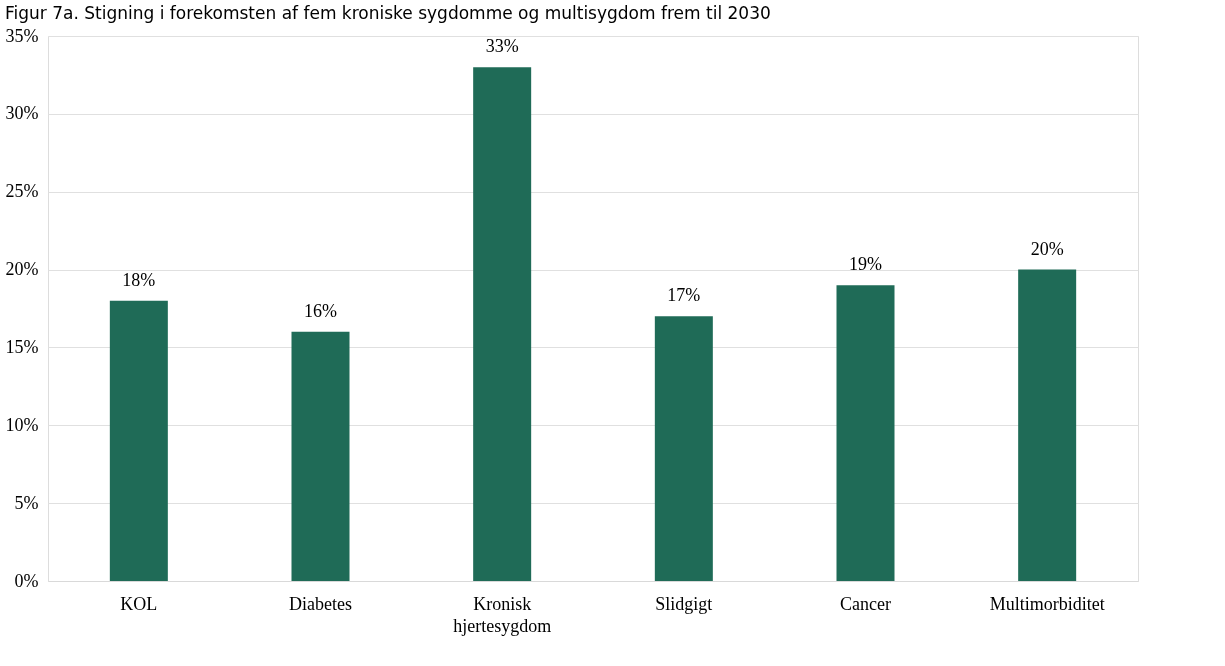 Image resolution: width=1225 pixels, height=666 pixels. Describe the element at coordinates (26, 580) in the screenshot. I see `y-tick-label: 0%` at that location.